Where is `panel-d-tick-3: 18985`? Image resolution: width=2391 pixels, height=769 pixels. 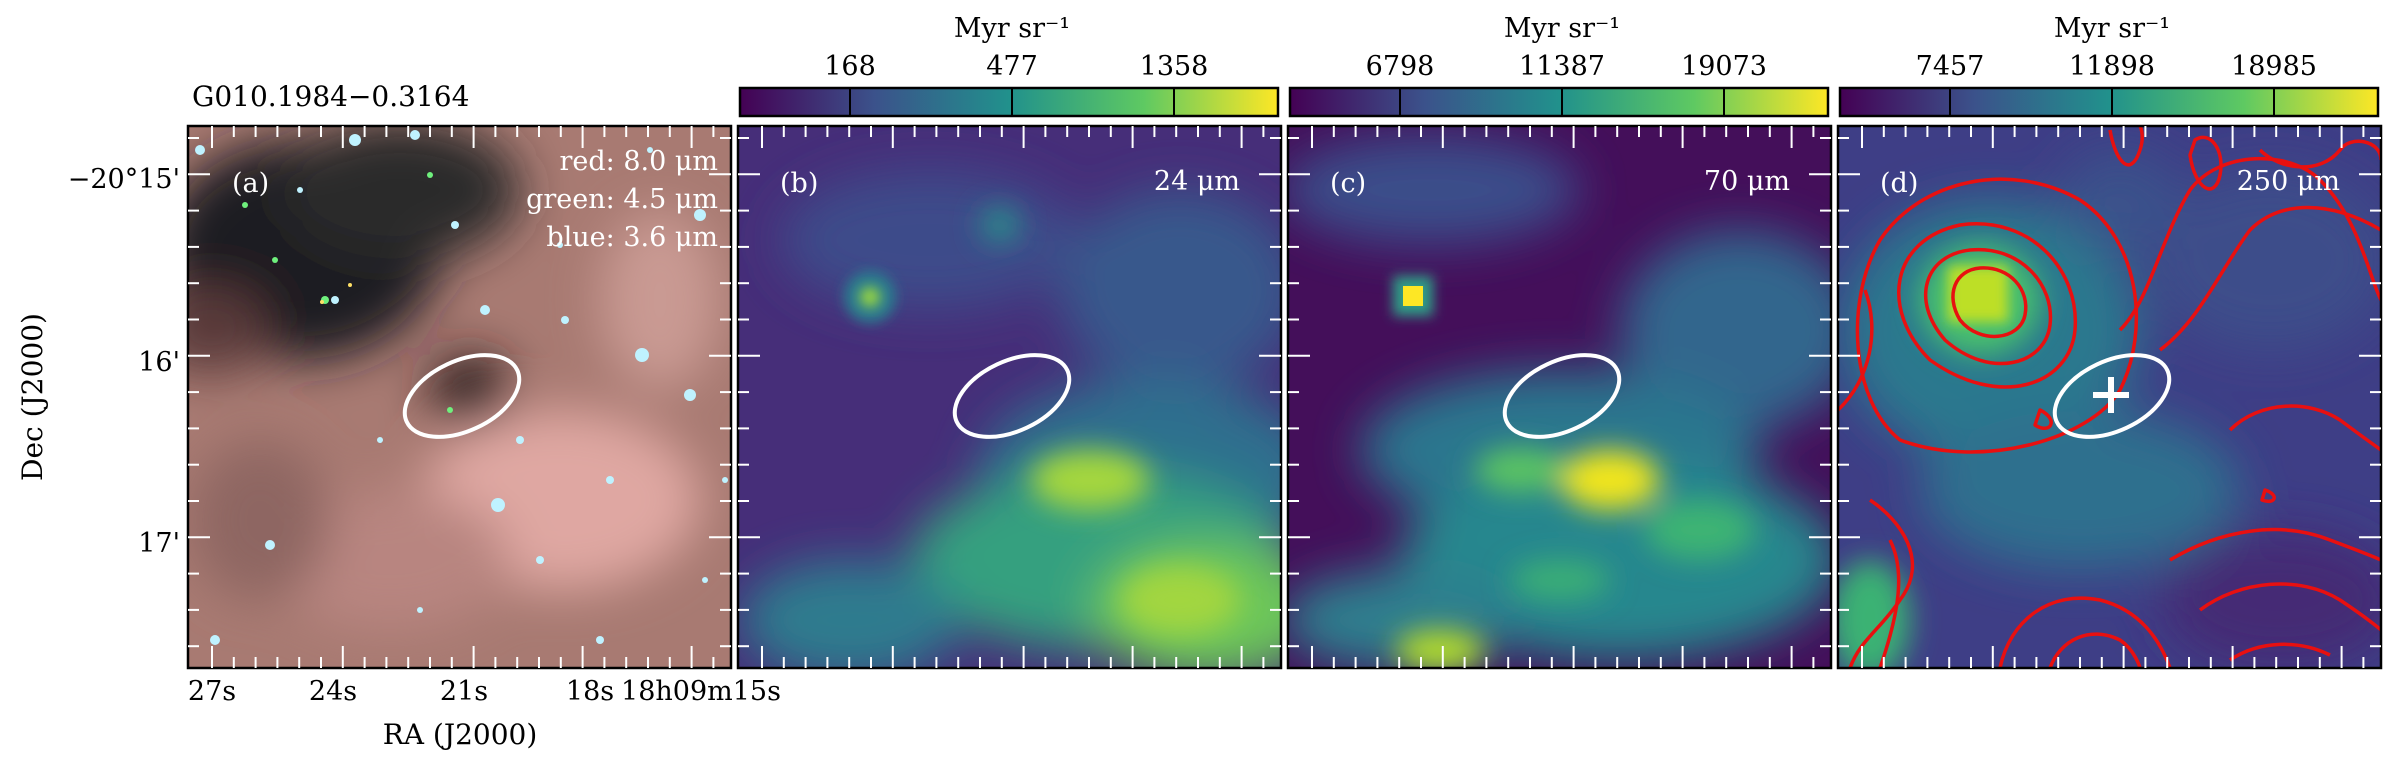 panel-d-tick-3: 18985 is located at coordinates (2274, 66).